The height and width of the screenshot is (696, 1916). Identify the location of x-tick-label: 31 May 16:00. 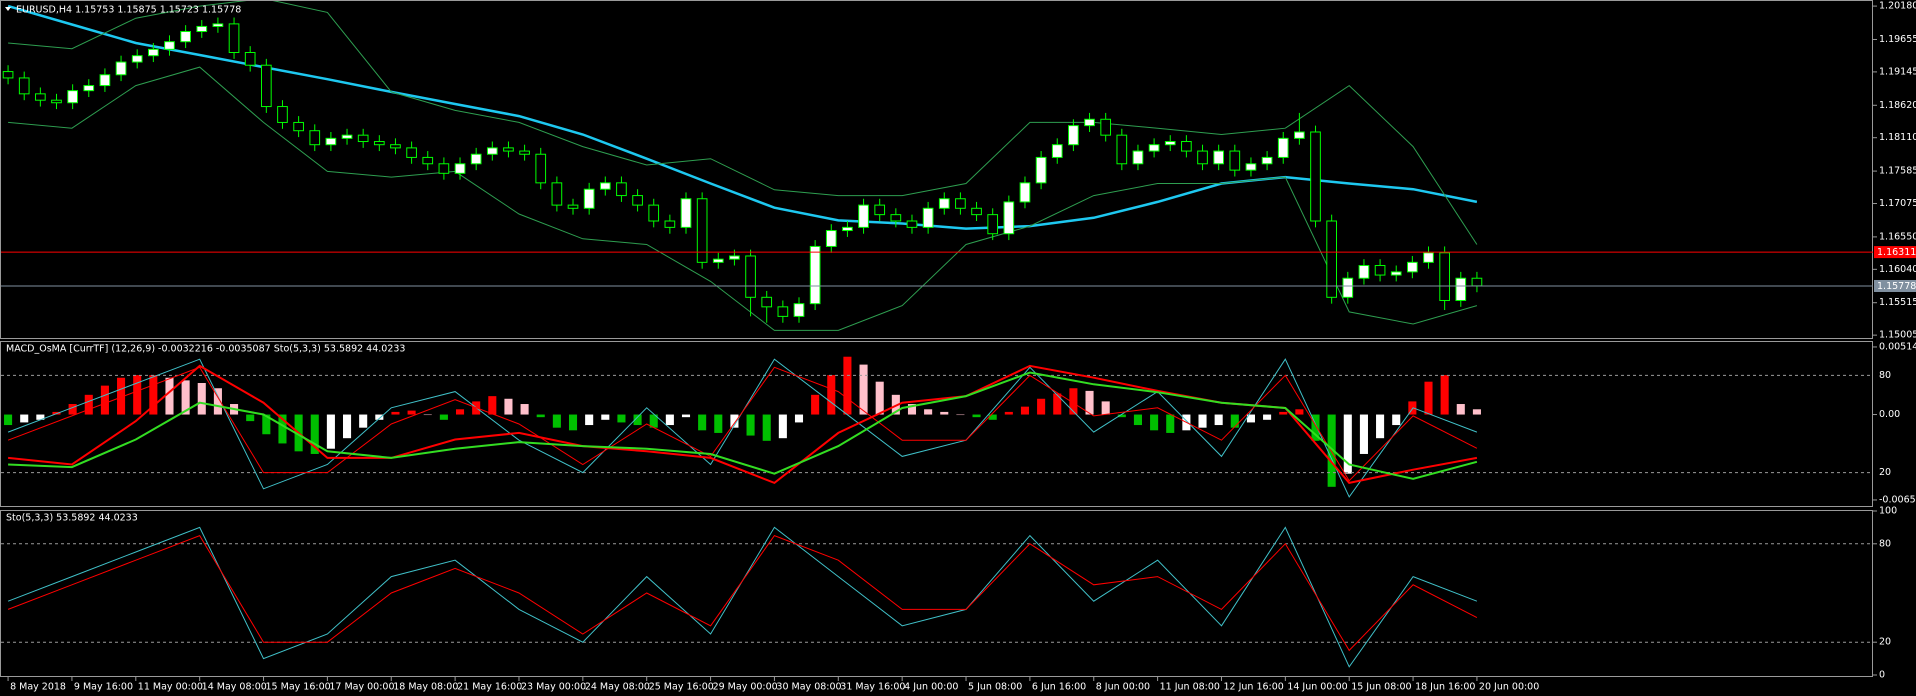
(872, 687).